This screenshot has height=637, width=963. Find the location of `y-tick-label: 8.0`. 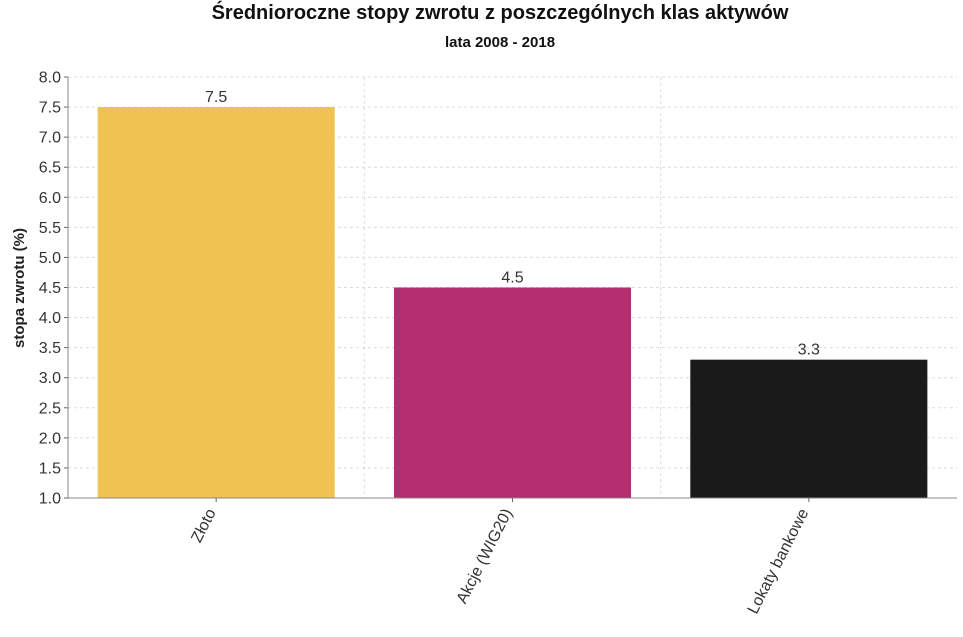

y-tick-label: 8.0 is located at coordinates (50, 78).